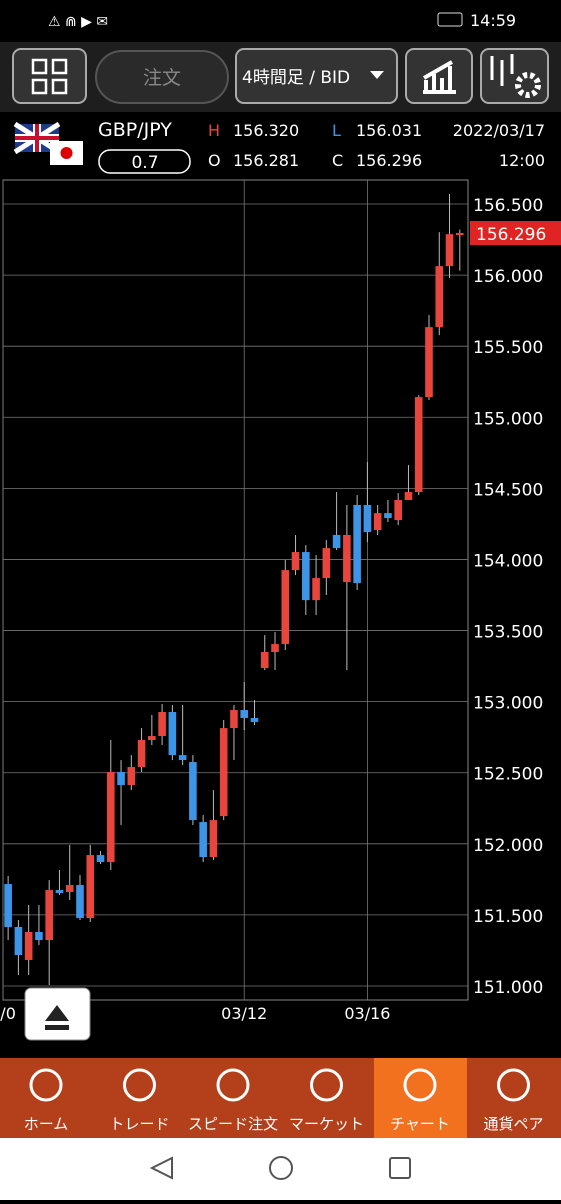 The image size is (561, 1204). I want to click on y-tick-label: 151.500, so click(508, 917).